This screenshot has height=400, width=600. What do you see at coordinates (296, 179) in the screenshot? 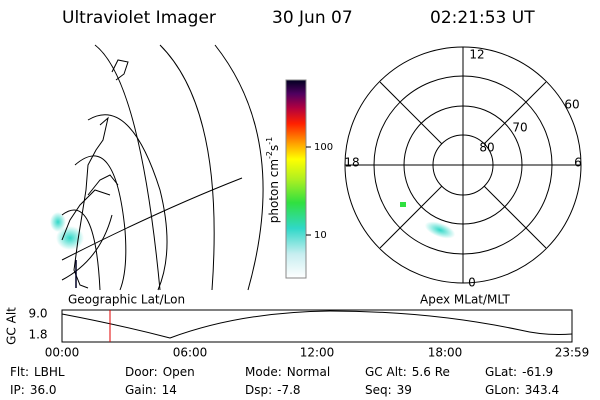
I see `colorbar` at bounding box center [296, 179].